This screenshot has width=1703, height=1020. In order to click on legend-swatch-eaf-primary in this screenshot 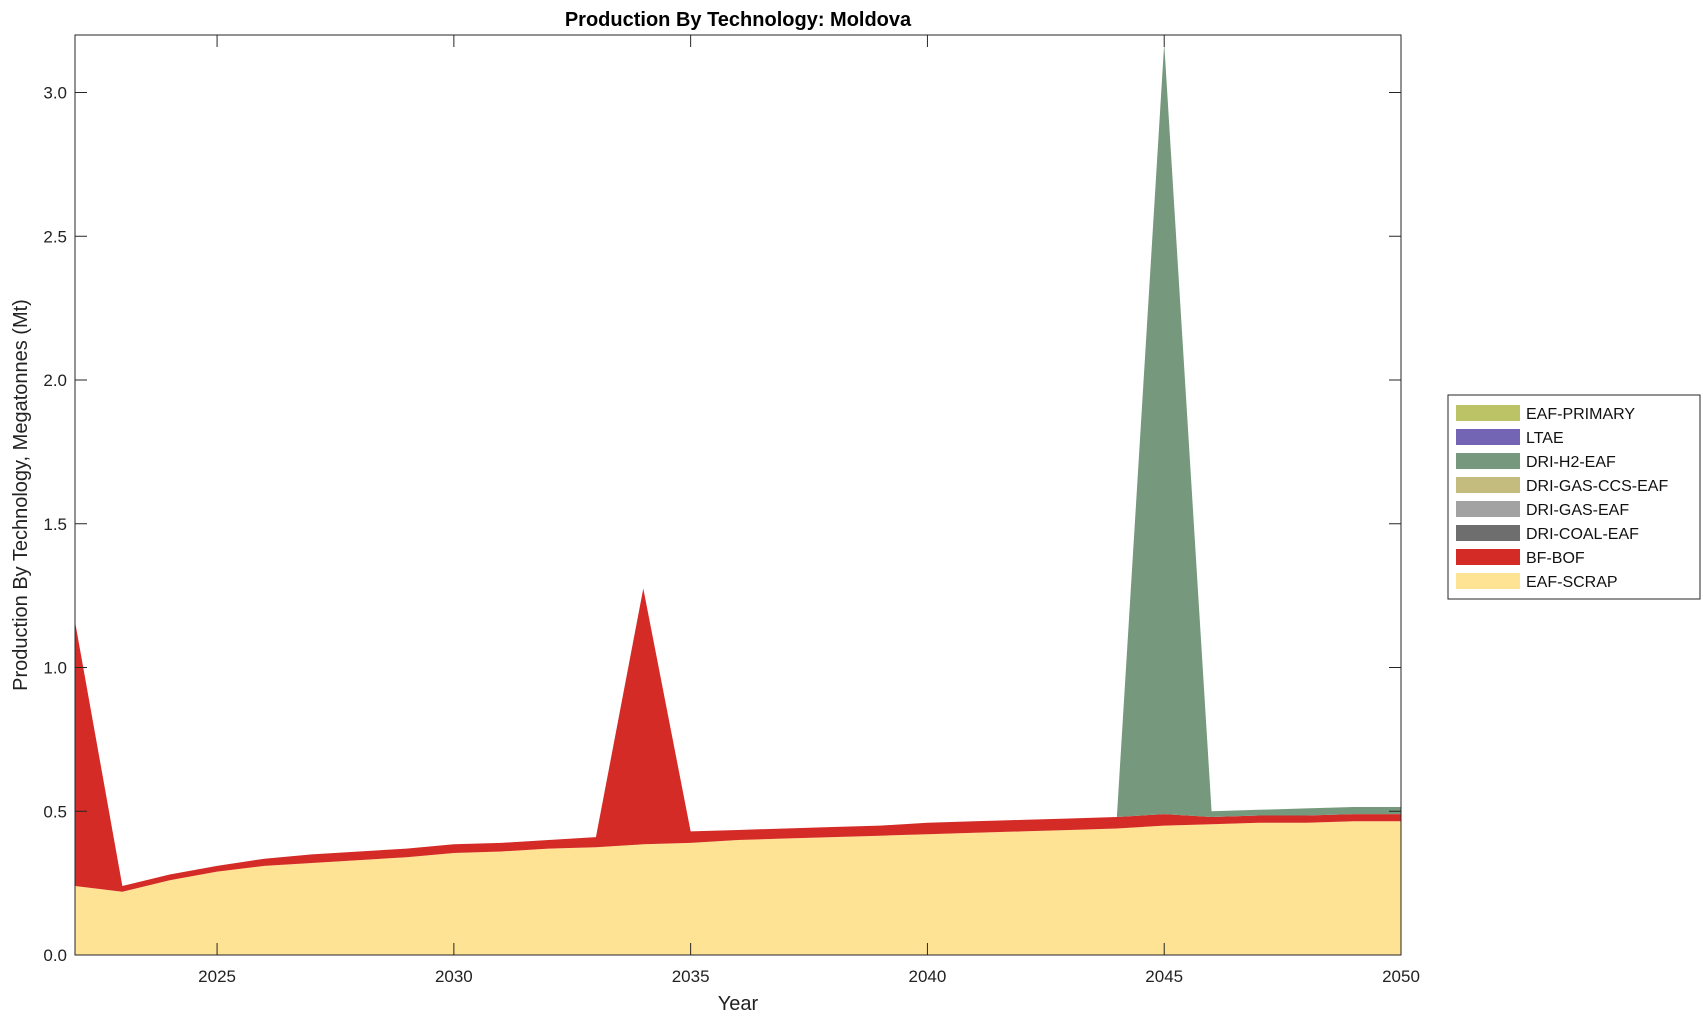, I will do `click(1488, 413)`.